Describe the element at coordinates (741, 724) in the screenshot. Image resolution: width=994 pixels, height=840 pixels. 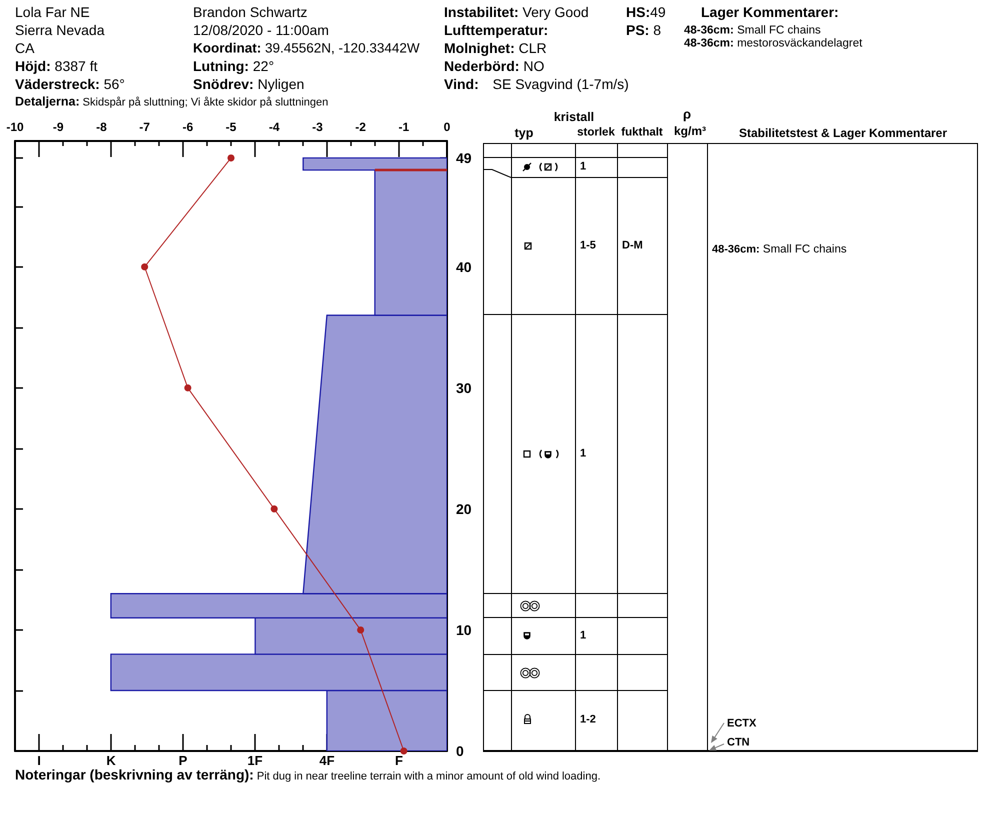
I see `text: ECTX` at that location.